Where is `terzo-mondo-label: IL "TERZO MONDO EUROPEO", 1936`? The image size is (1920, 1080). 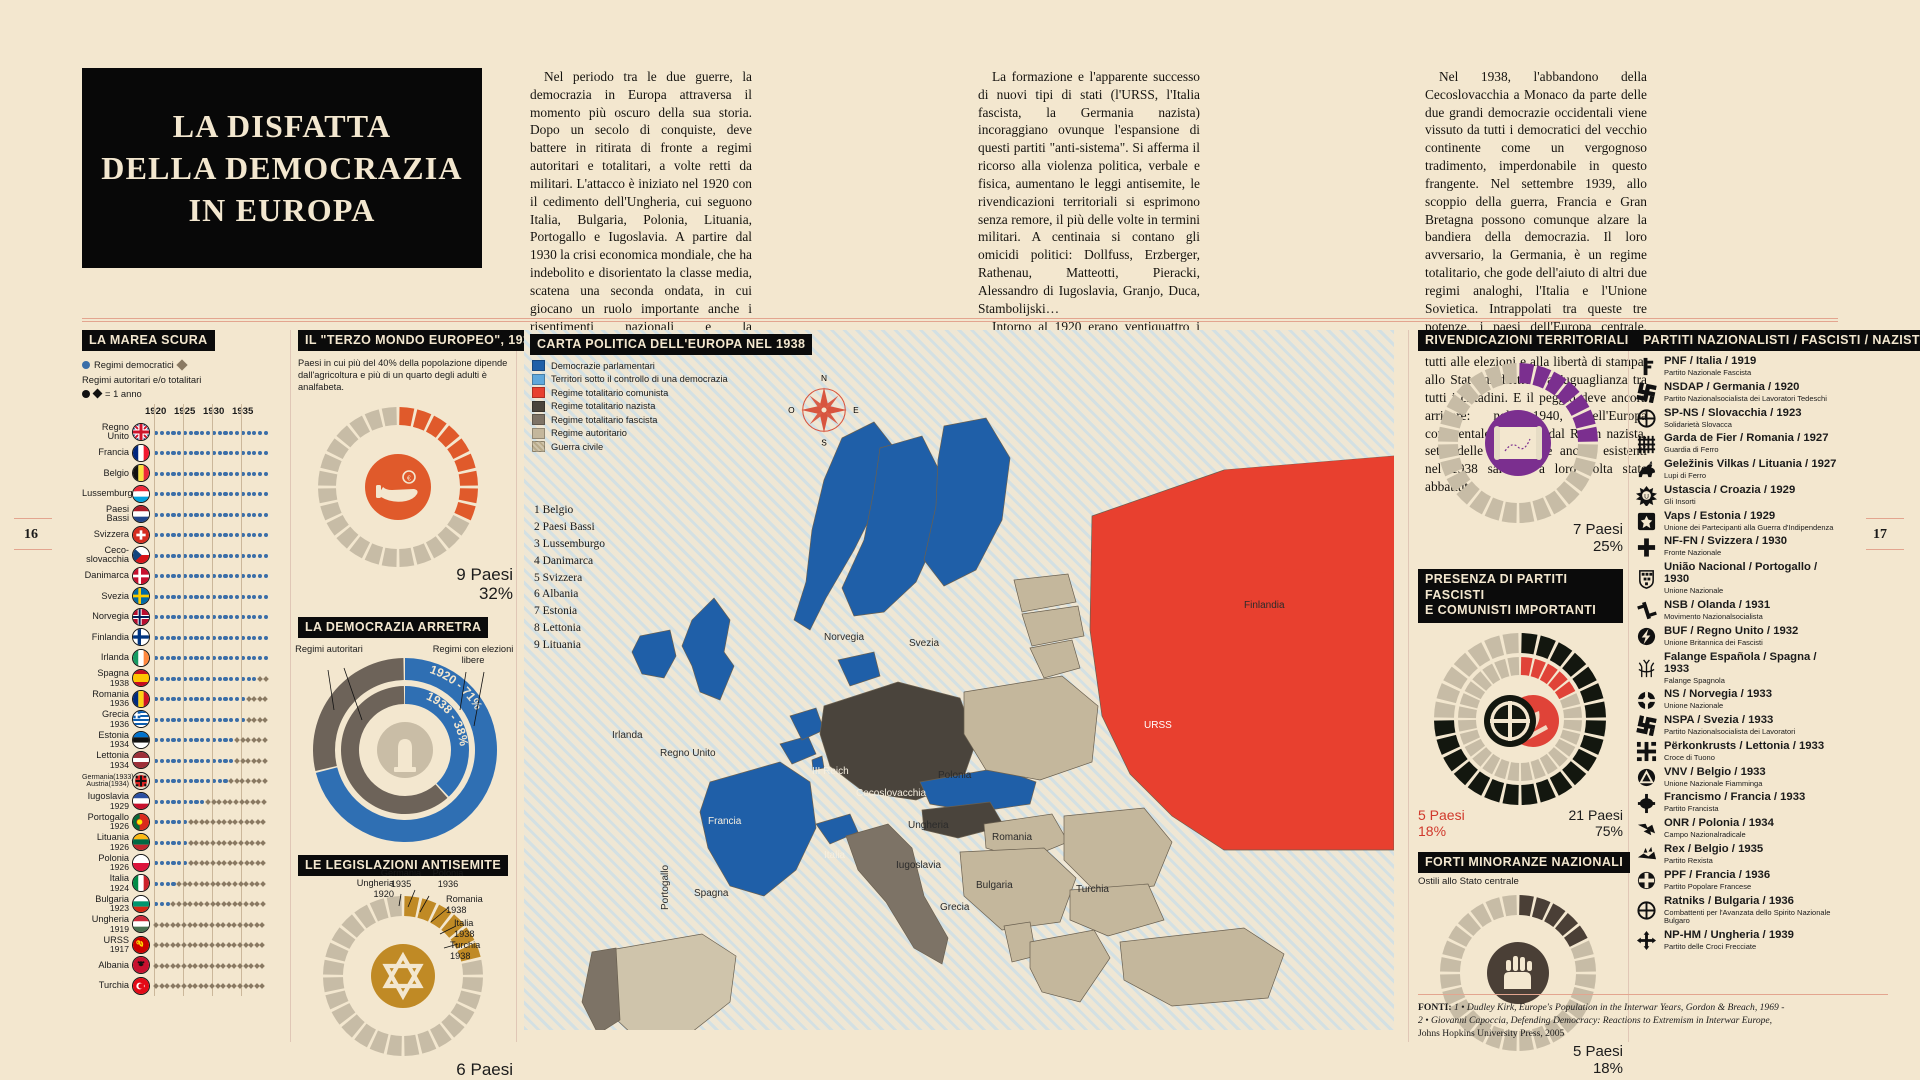 terzo-mondo-label: IL "TERZO MONDO EUROPEO", 1936 is located at coordinates (421, 340).